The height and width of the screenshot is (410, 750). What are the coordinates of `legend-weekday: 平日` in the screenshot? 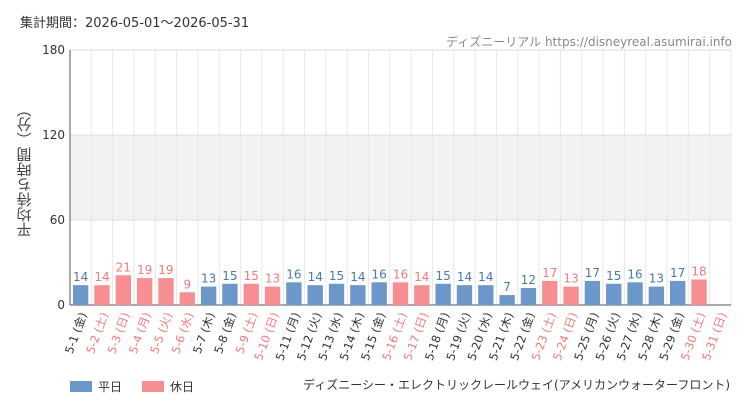 It's located at (96, 386).